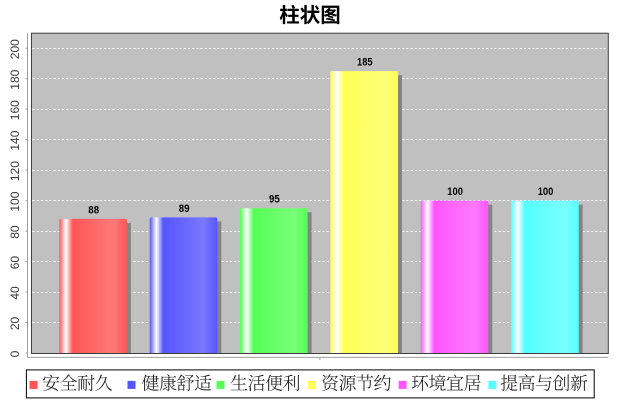  I want to click on svg-text: 180, so click(15, 79).